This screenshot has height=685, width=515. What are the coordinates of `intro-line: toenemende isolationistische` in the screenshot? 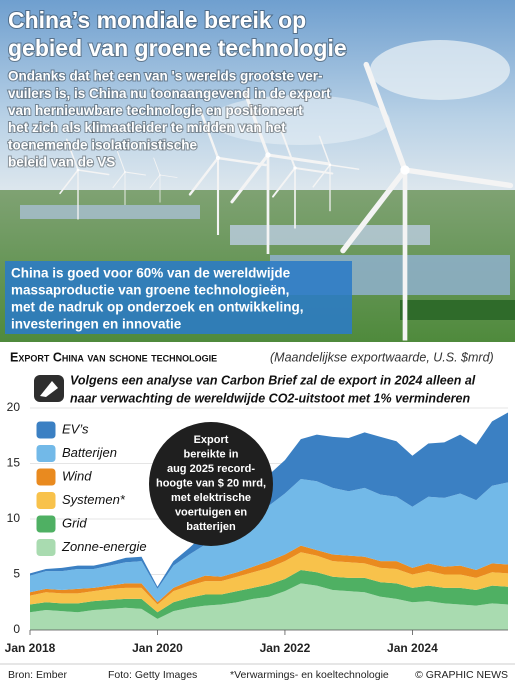 It's located at (103, 144).